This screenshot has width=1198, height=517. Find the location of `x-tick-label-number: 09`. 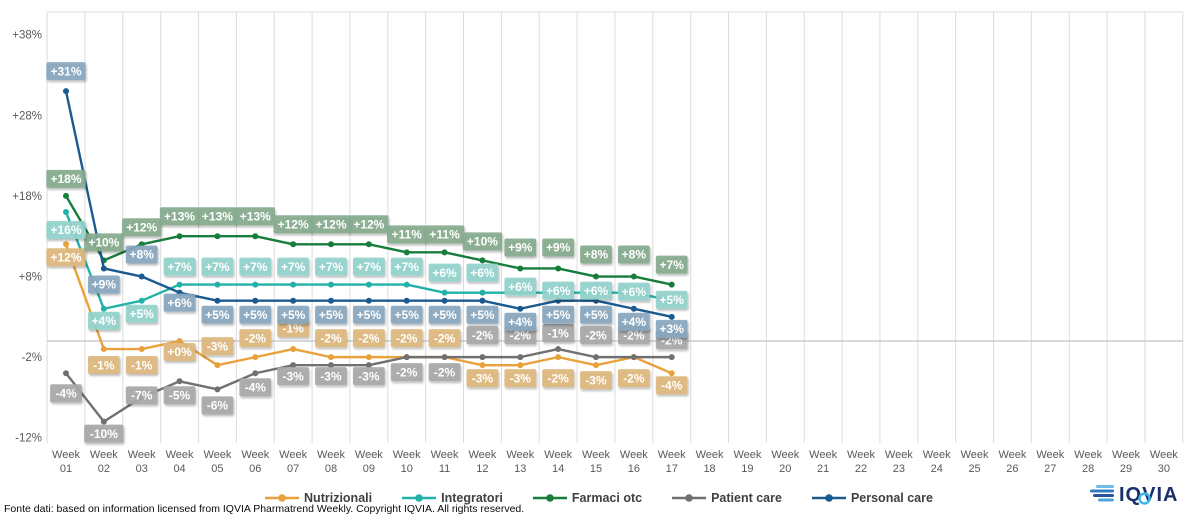

x-tick-label-number: 09 is located at coordinates (369, 469).